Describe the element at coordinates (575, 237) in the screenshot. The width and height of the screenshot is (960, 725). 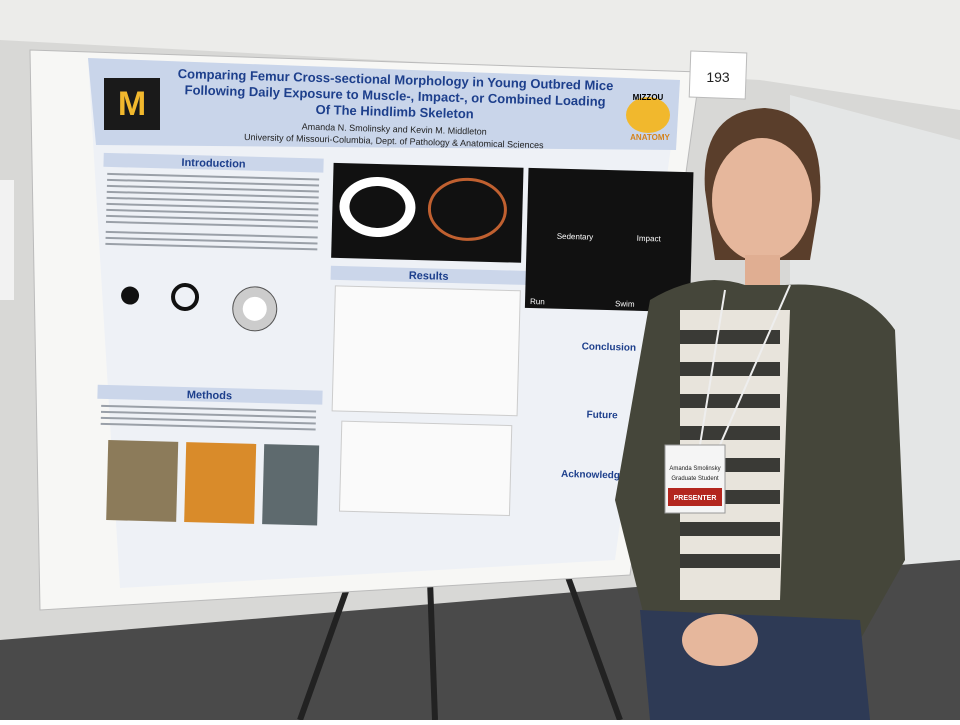
I see `image-label: Sedentary` at that location.